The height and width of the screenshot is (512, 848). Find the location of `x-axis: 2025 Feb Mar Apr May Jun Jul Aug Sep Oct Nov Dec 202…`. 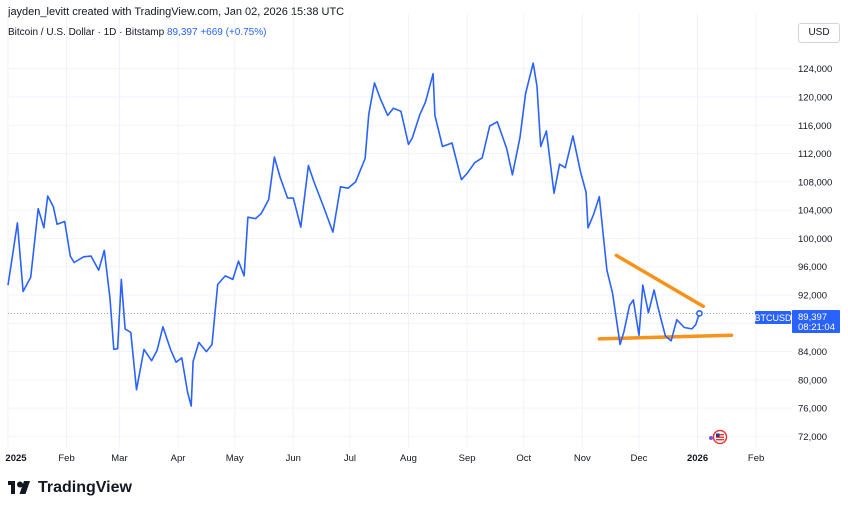

x-axis: 2025 Feb Mar Apr May Jun Jul Aug Sep Oct Nov Dec 202… is located at coordinates (384, 458).